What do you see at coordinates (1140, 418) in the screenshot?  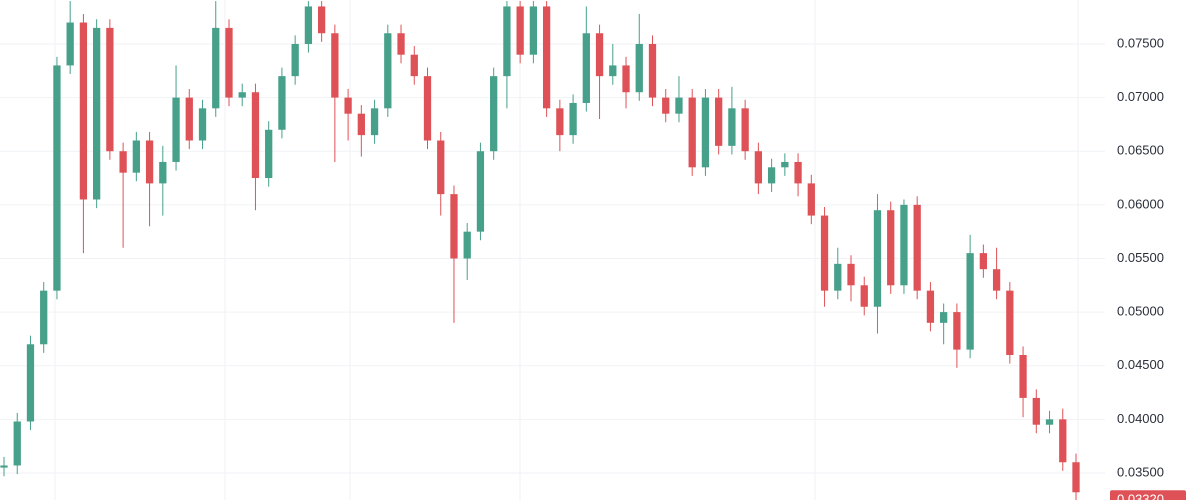 I see `y-tick-label: 0.04000` at bounding box center [1140, 418].